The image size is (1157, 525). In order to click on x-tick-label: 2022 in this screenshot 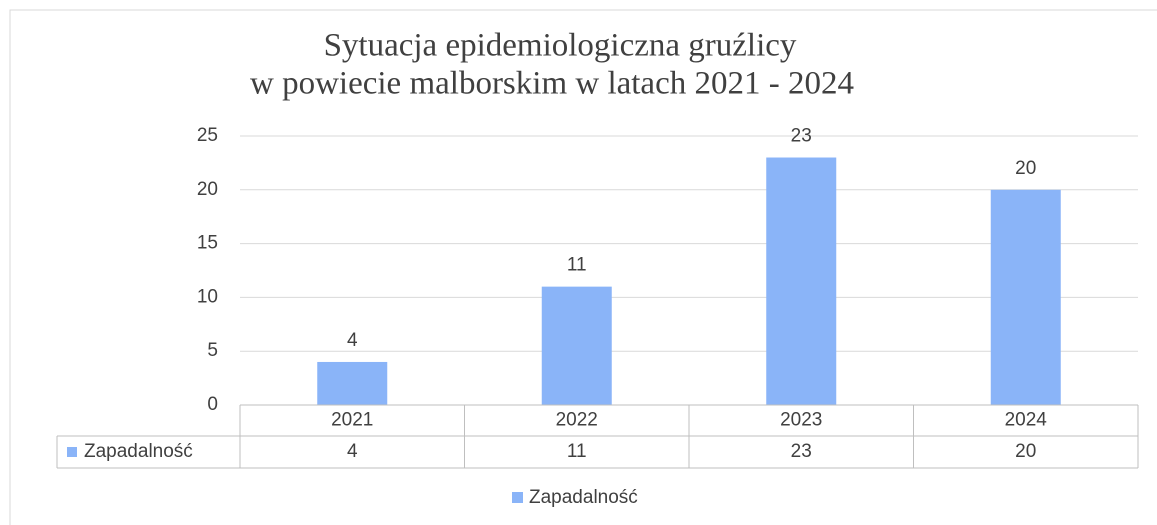, I will do `click(577, 420)`.